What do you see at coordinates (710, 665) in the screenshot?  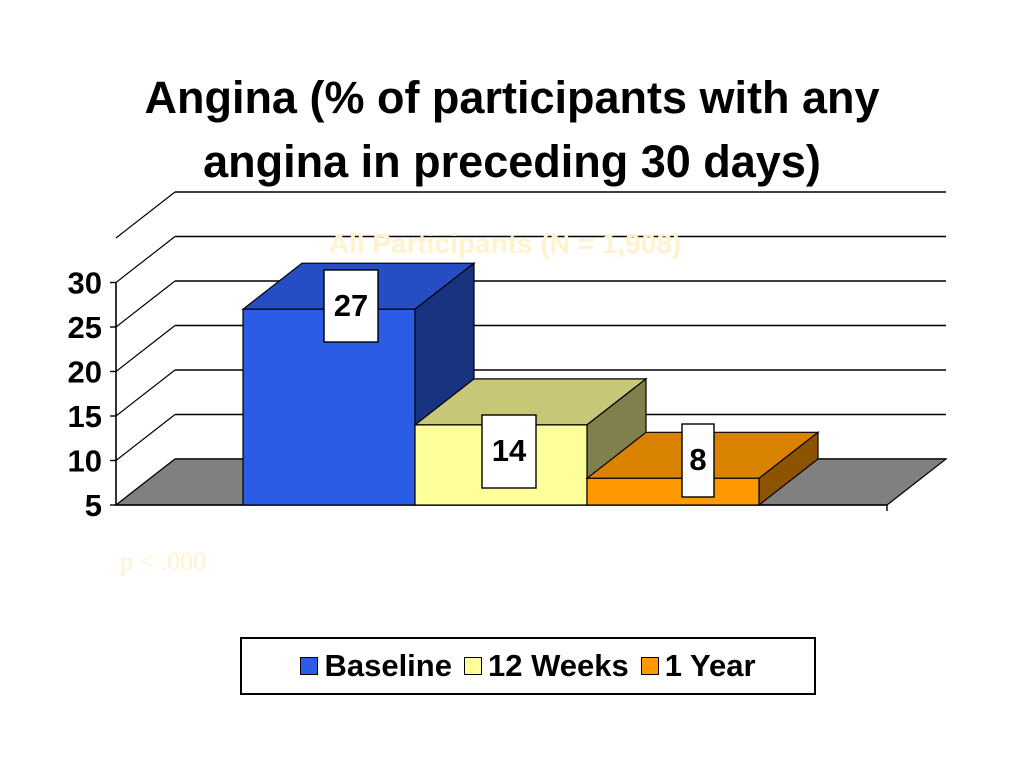 I see `legend-label-1-year: 1 Year` at bounding box center [710, 665].